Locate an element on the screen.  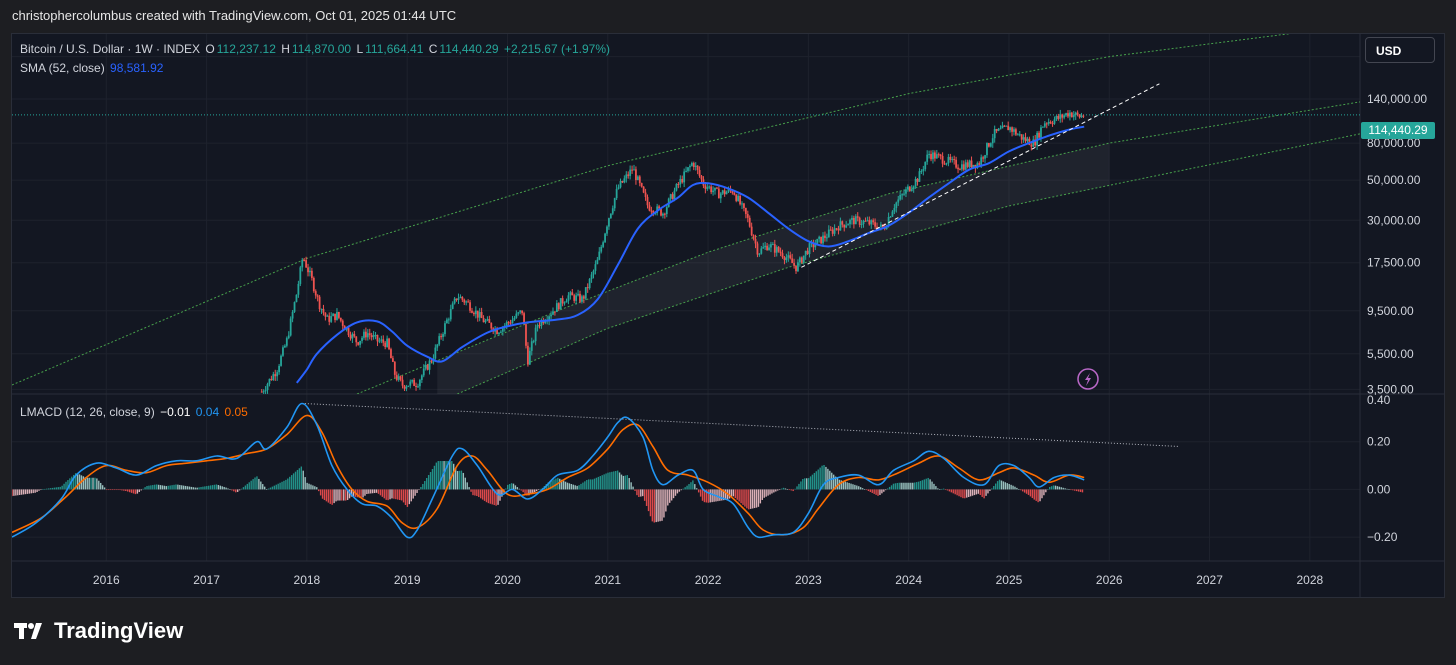
low-label: L is located at coordinates (360, 49).